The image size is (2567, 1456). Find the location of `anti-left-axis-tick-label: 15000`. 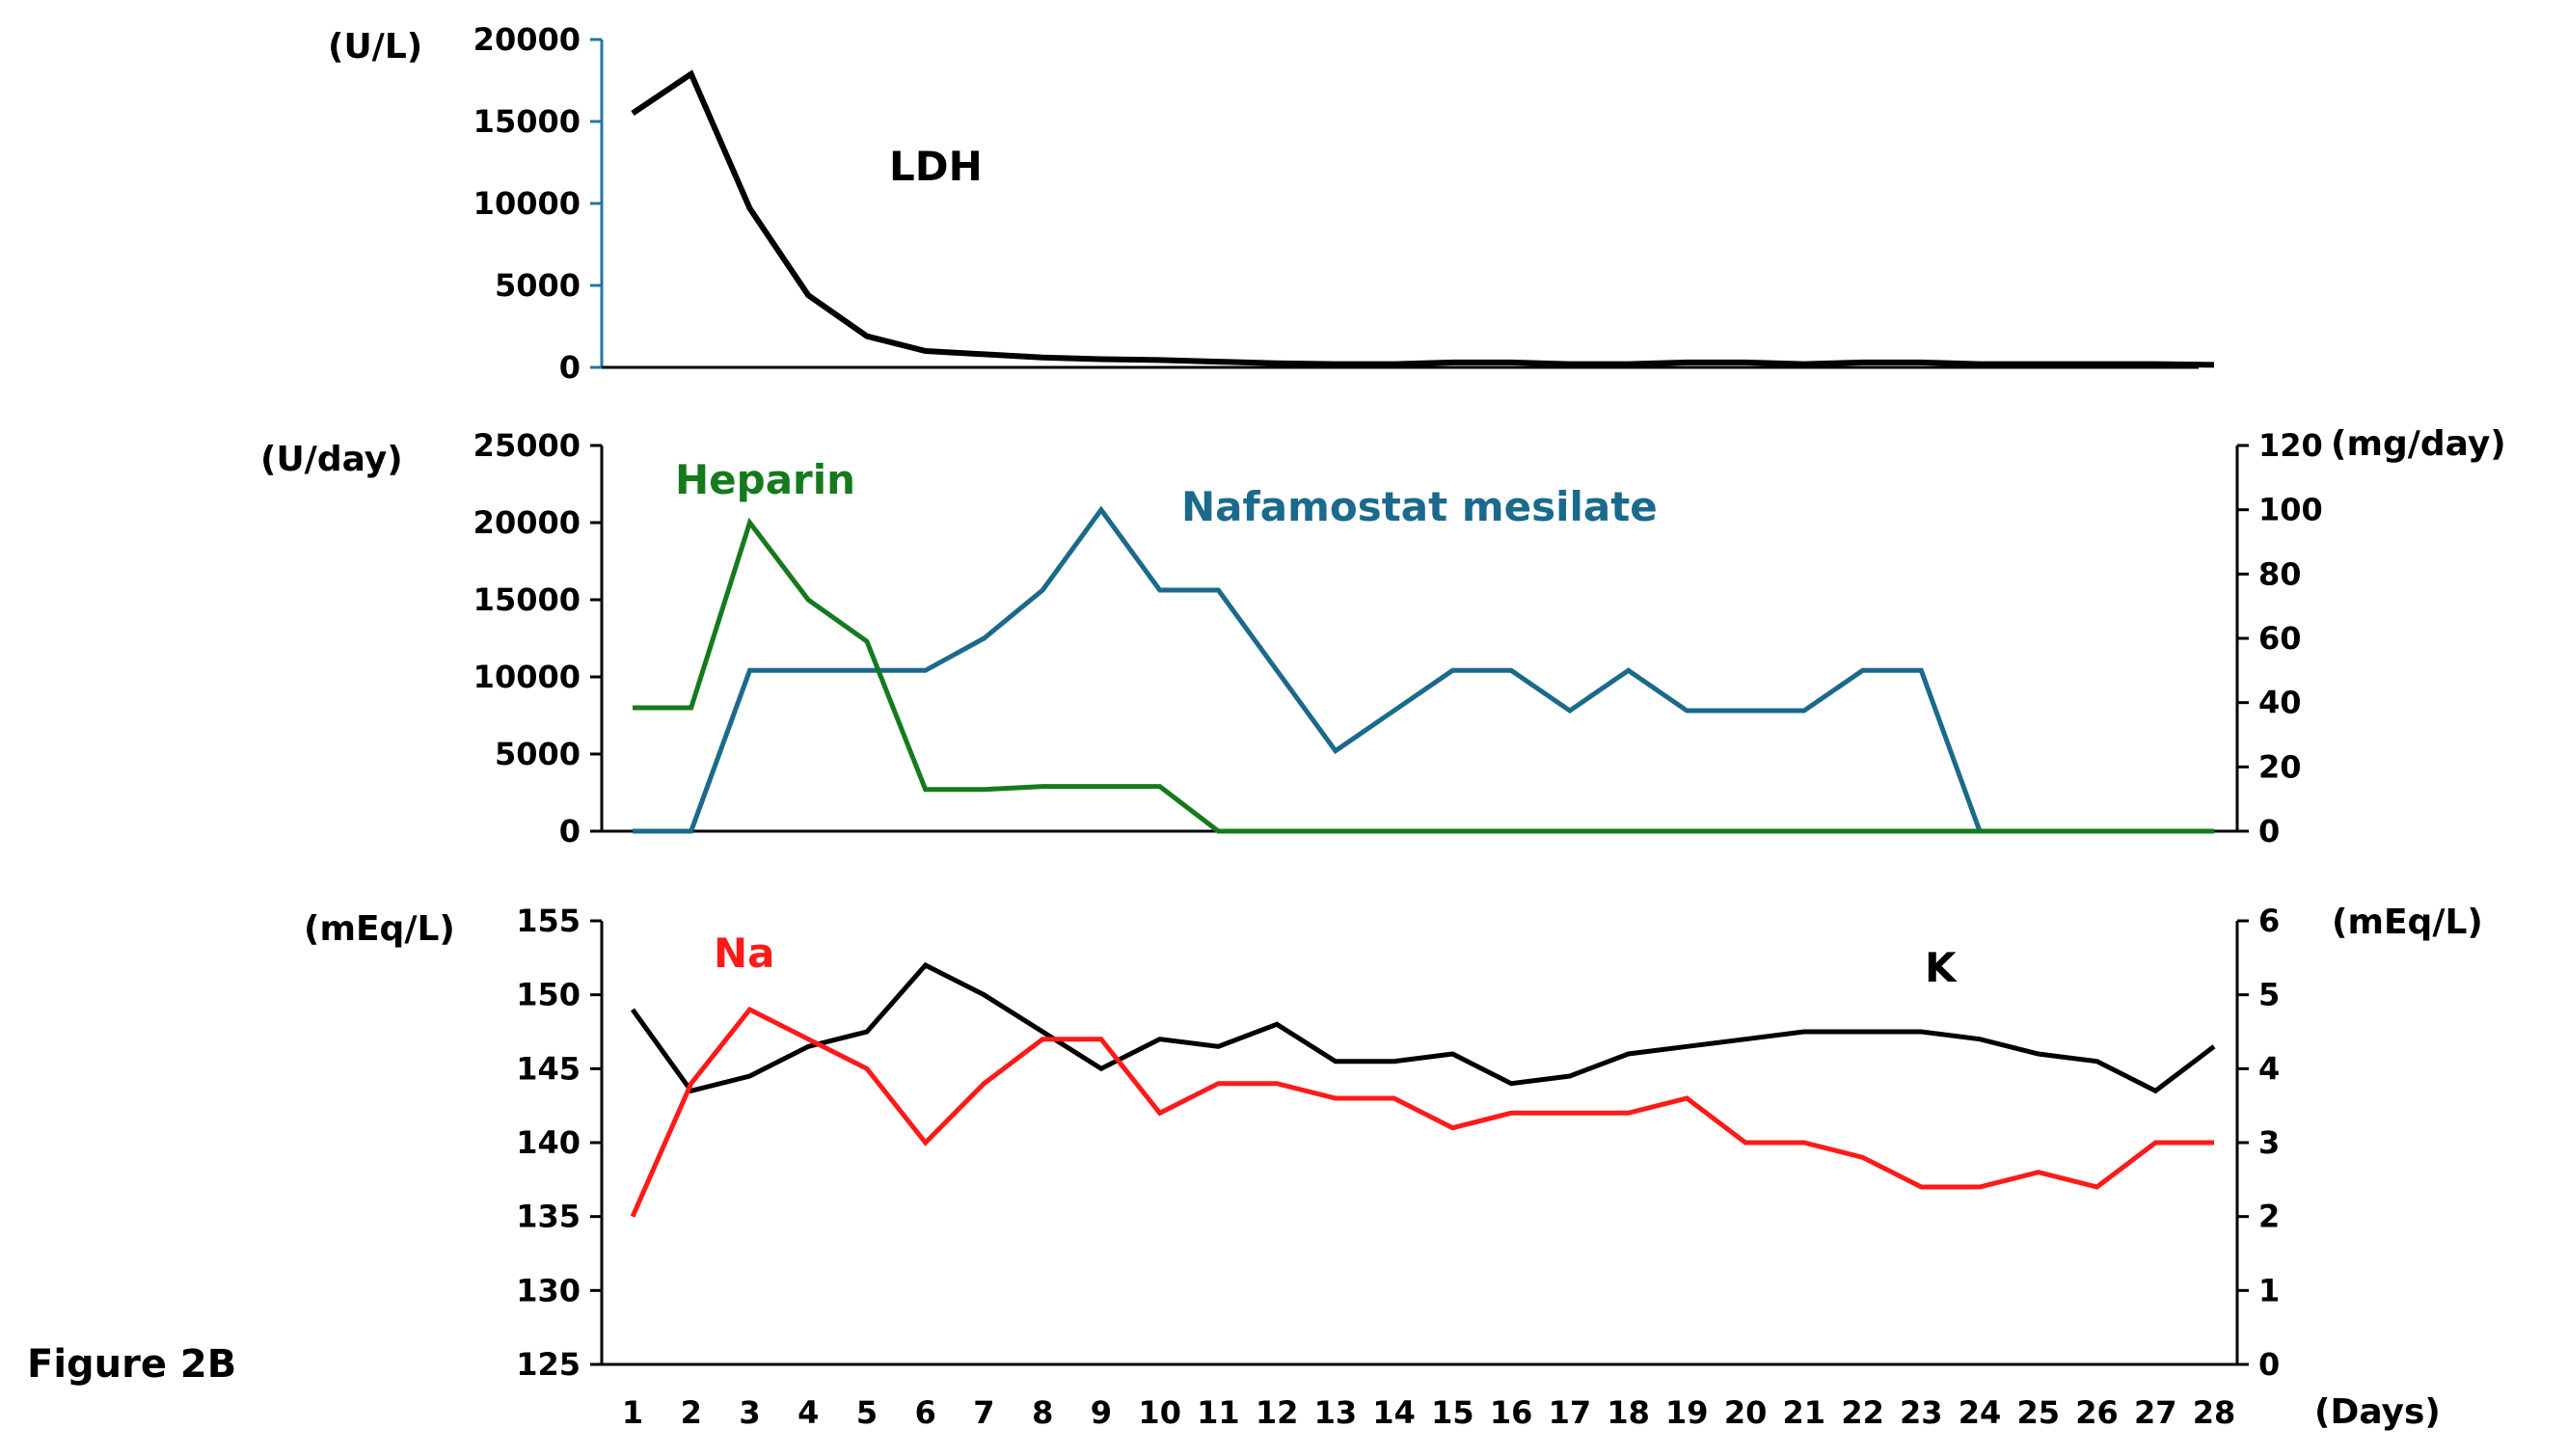

anti-left-axis-tick-label: 15000 is located at coordinates (527, 599).